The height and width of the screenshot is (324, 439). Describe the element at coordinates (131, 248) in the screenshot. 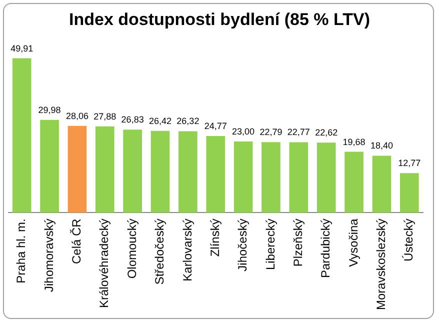

I see `x-tick-label: Olomoucký` at that location.